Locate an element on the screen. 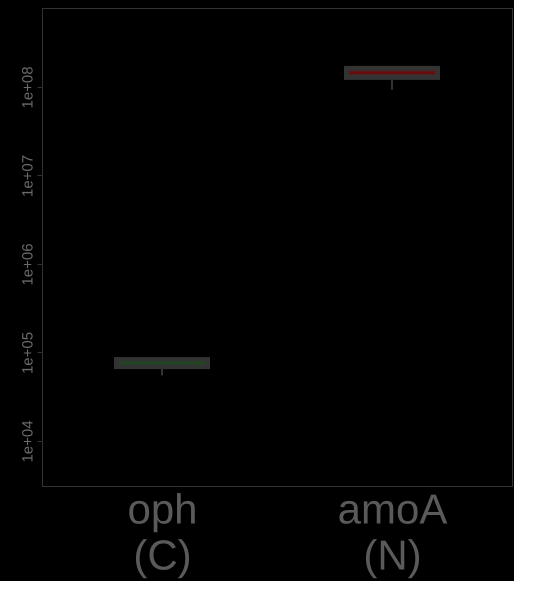 This screenshot has width=533, height=603. y-tick-label: 1e+08 is located at coordinates (28, 87).